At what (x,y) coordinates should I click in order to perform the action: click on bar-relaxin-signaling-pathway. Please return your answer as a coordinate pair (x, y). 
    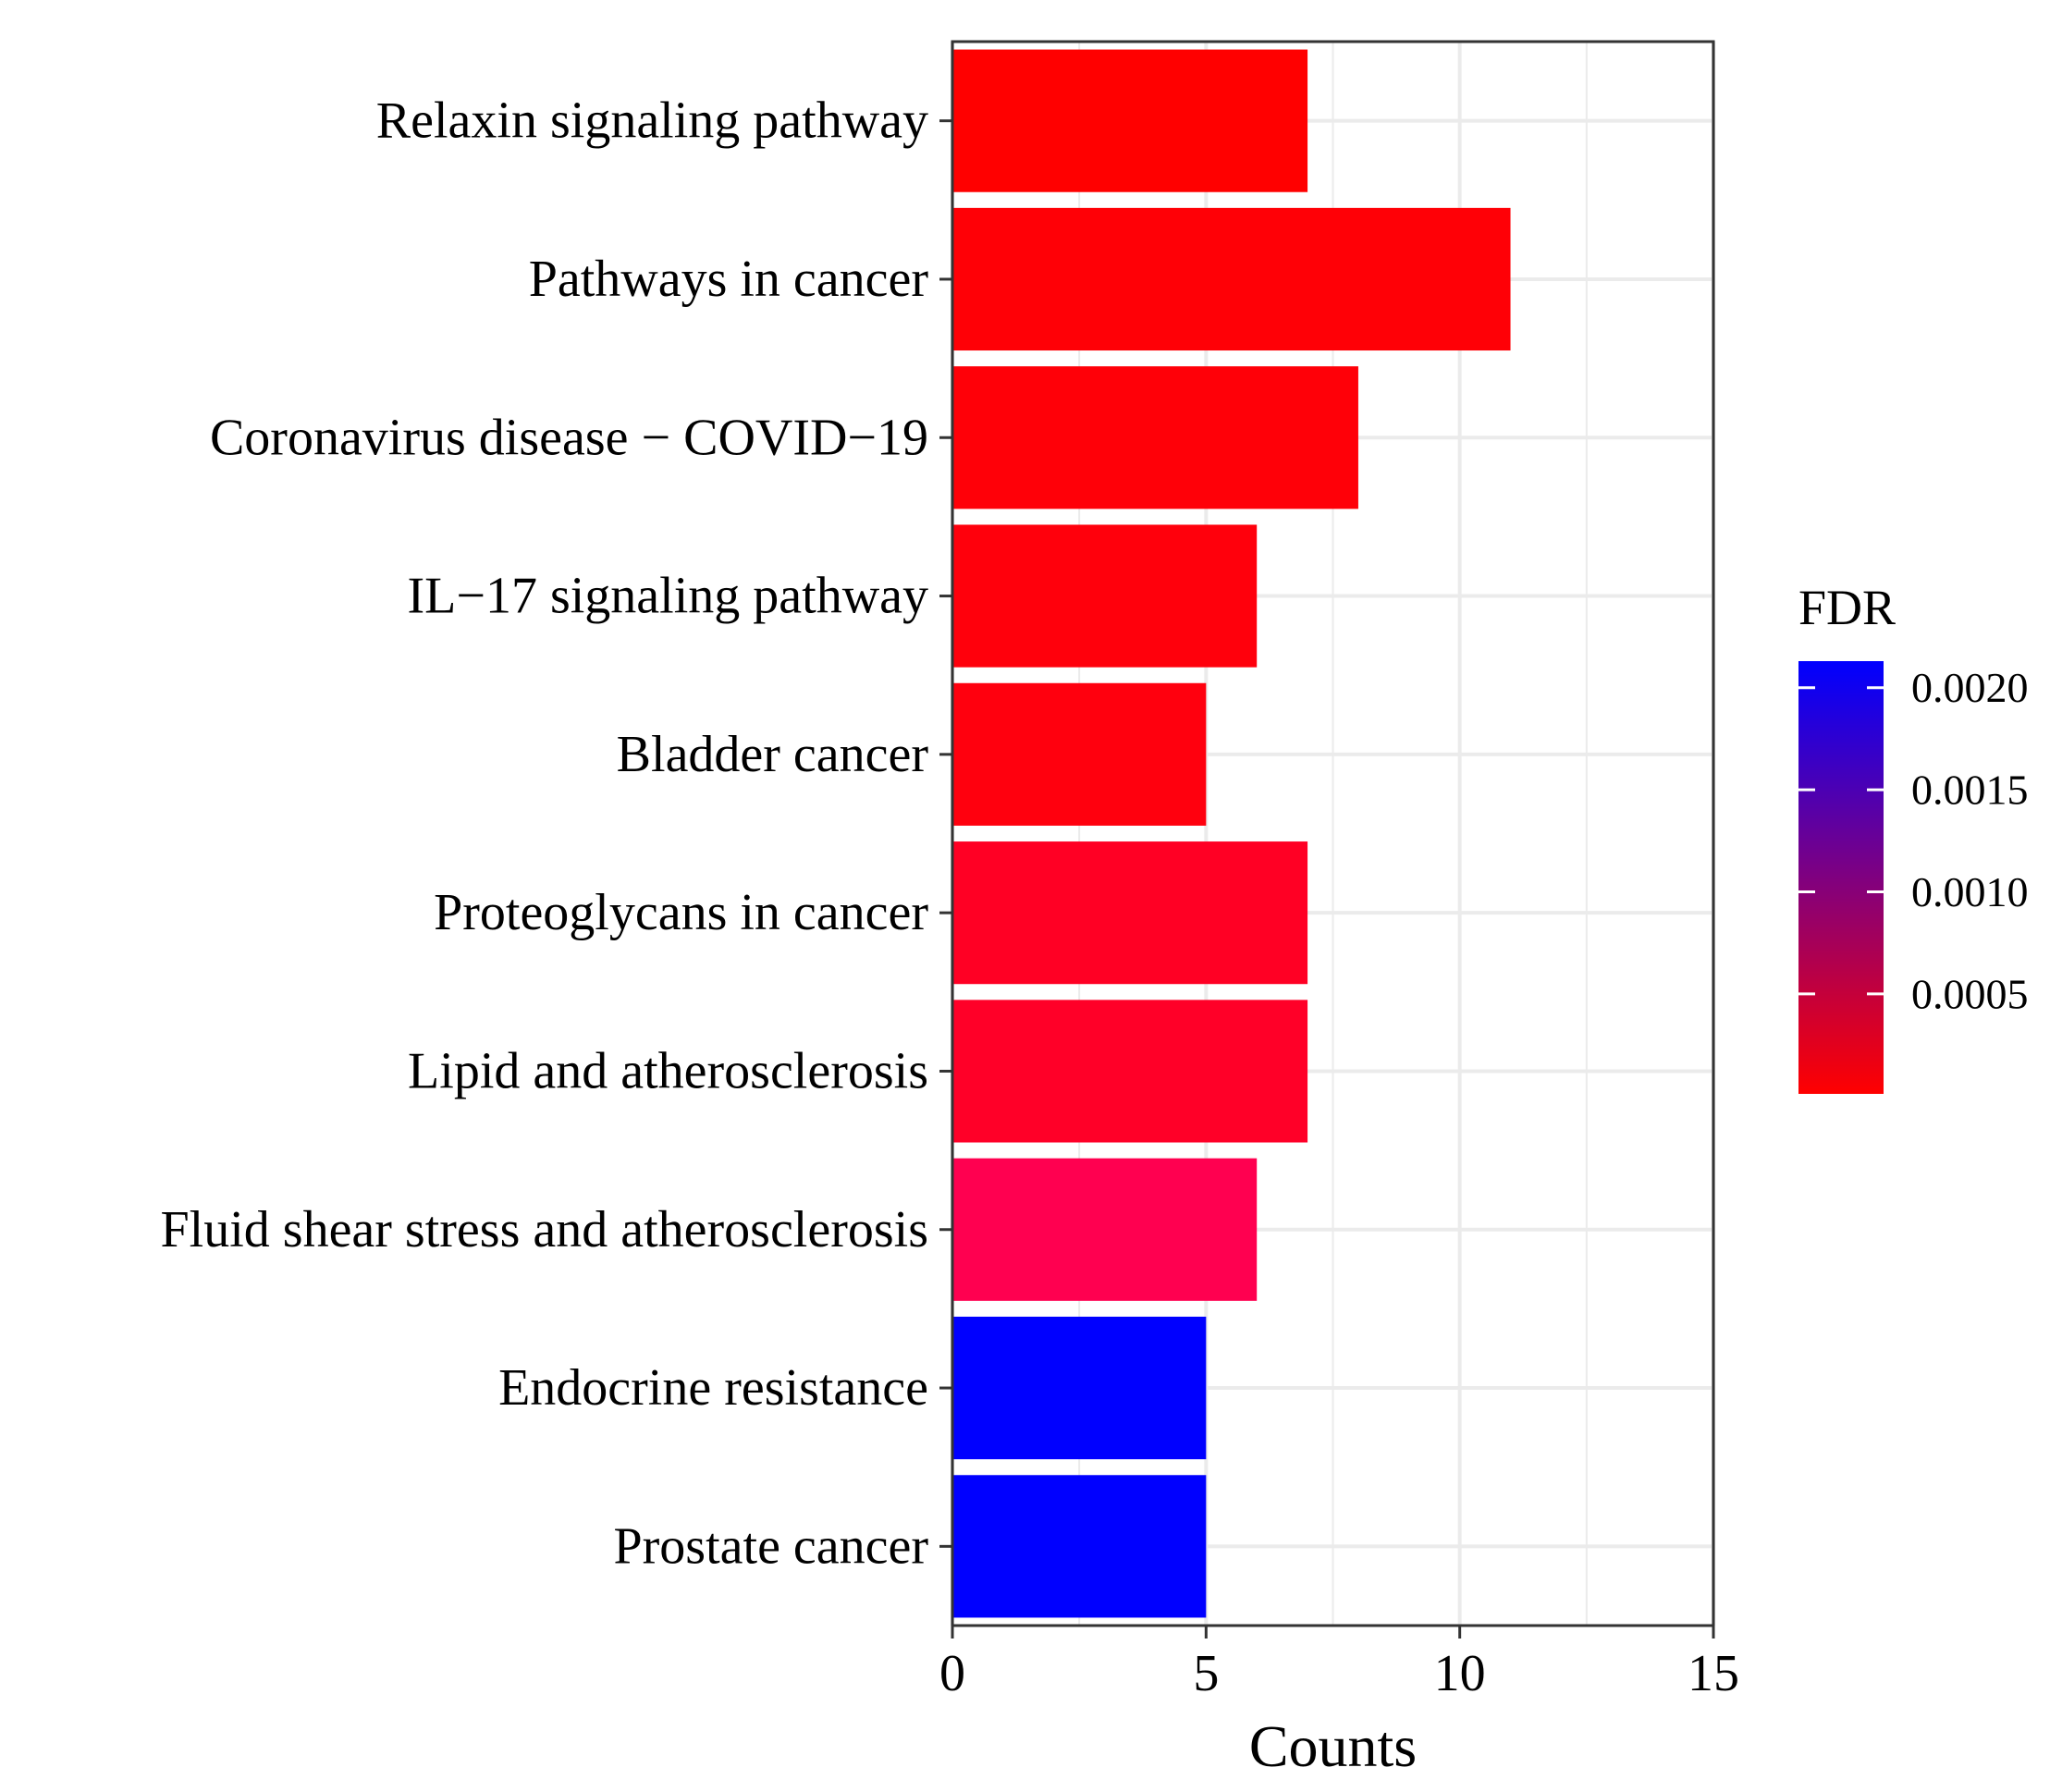
    Looking at the image, I should click on (1130, 120).